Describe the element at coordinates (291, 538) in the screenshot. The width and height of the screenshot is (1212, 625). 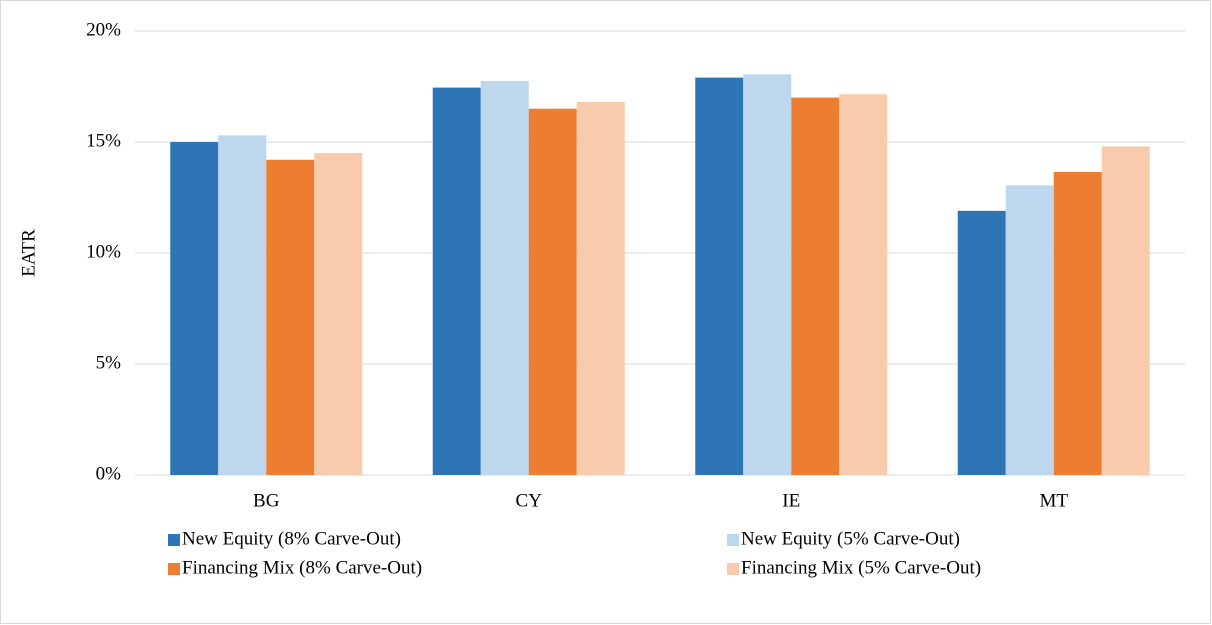
I see `legend-label: New Equity (8% Carve-Out)` at that location.